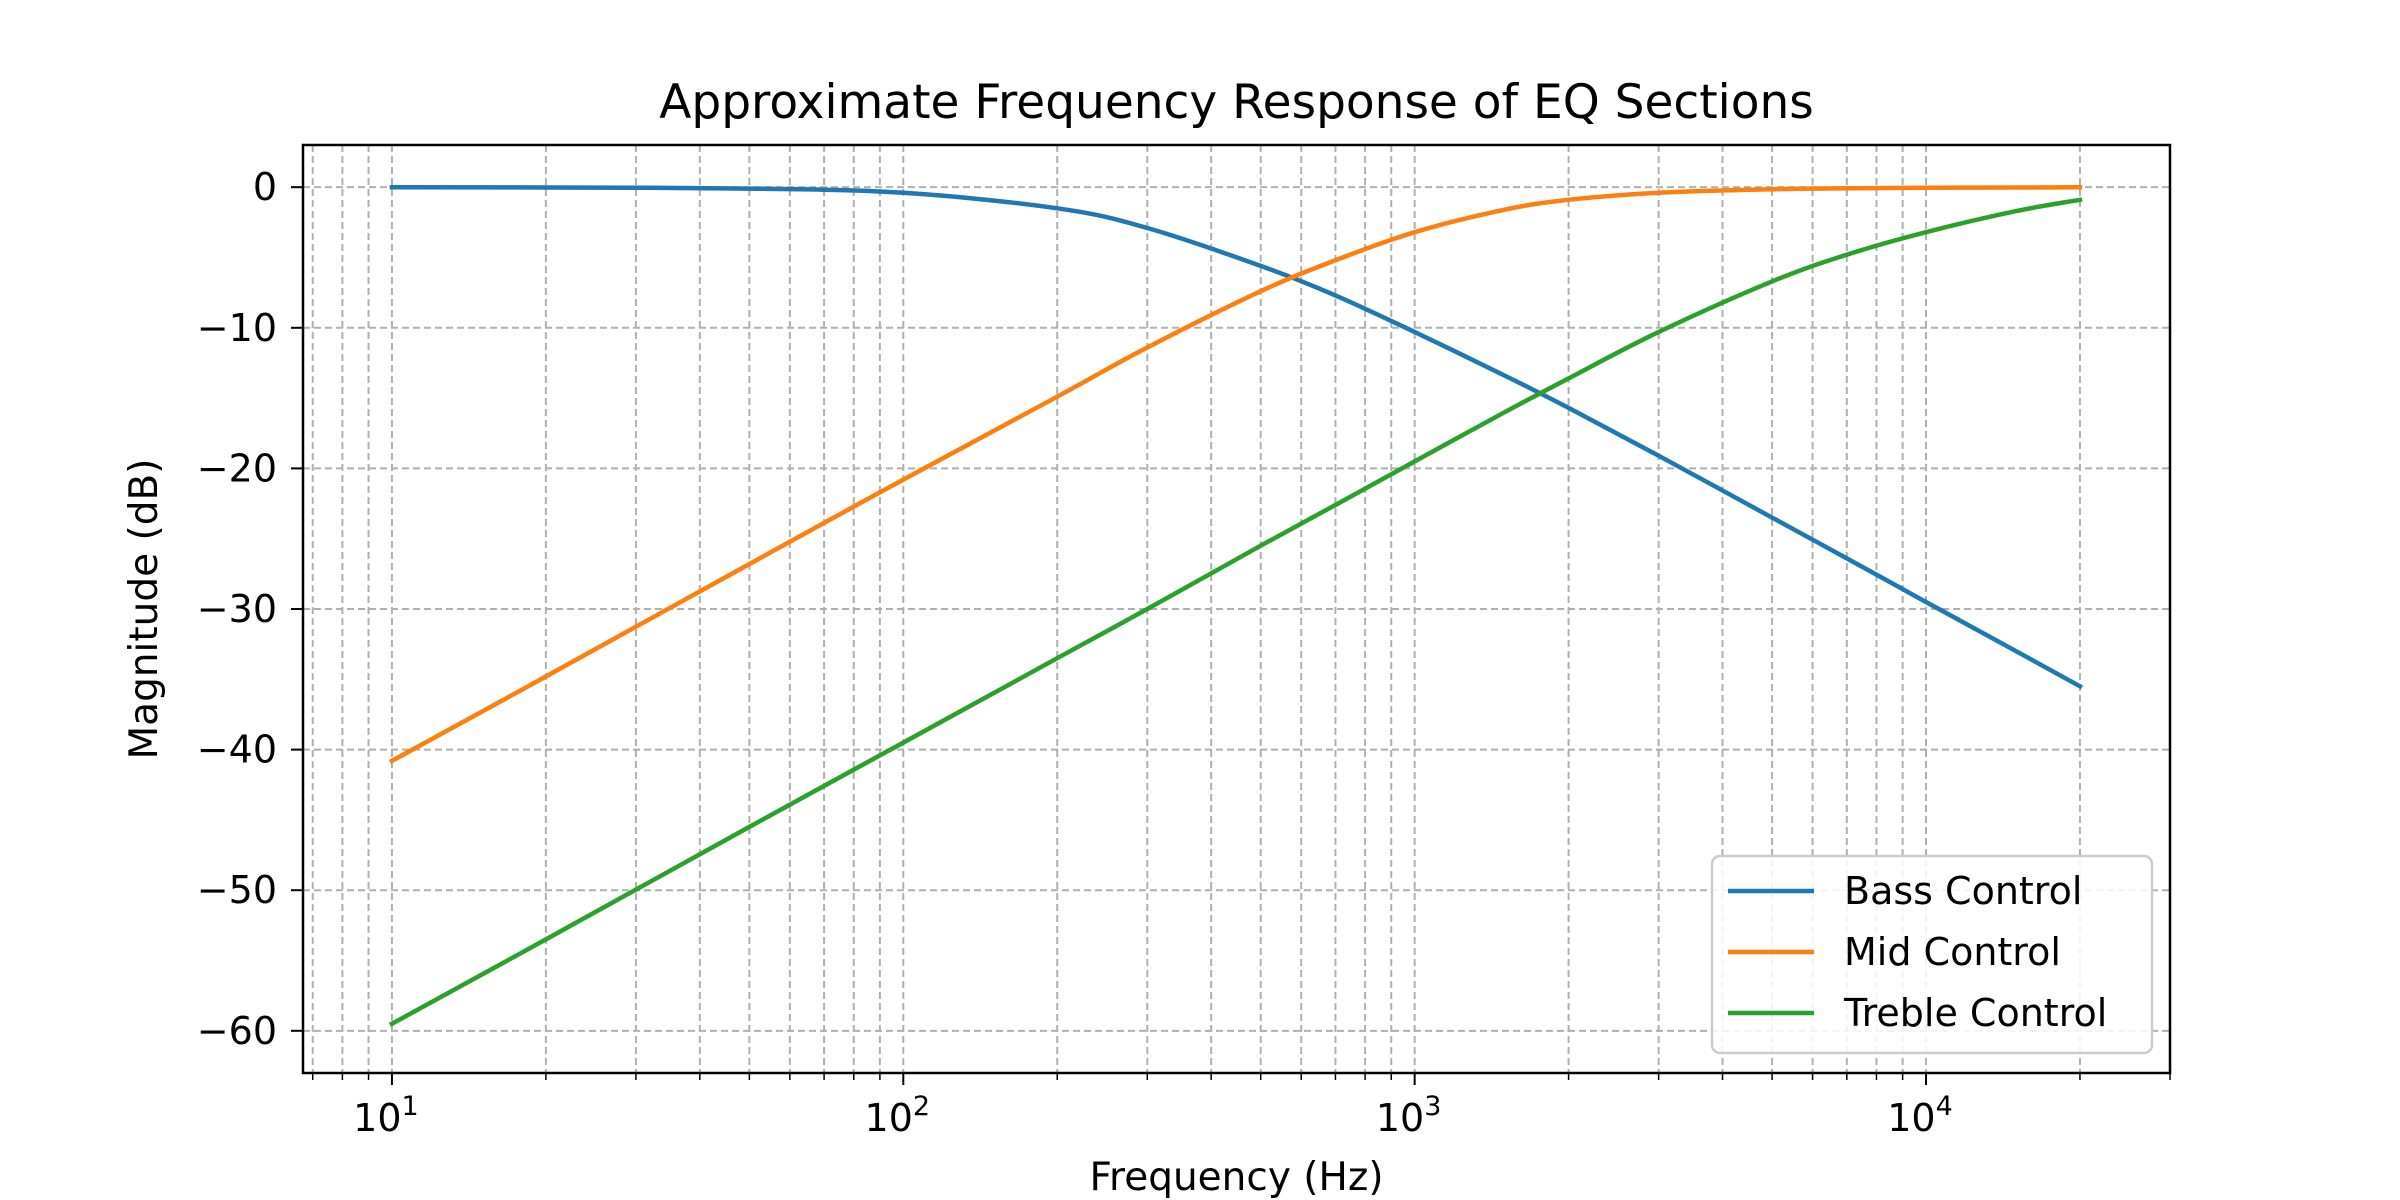  Describe the element at coordinates (1975, 1013) in the screenshot. I see `legend-label-treble-control: Treble Control` at that location.